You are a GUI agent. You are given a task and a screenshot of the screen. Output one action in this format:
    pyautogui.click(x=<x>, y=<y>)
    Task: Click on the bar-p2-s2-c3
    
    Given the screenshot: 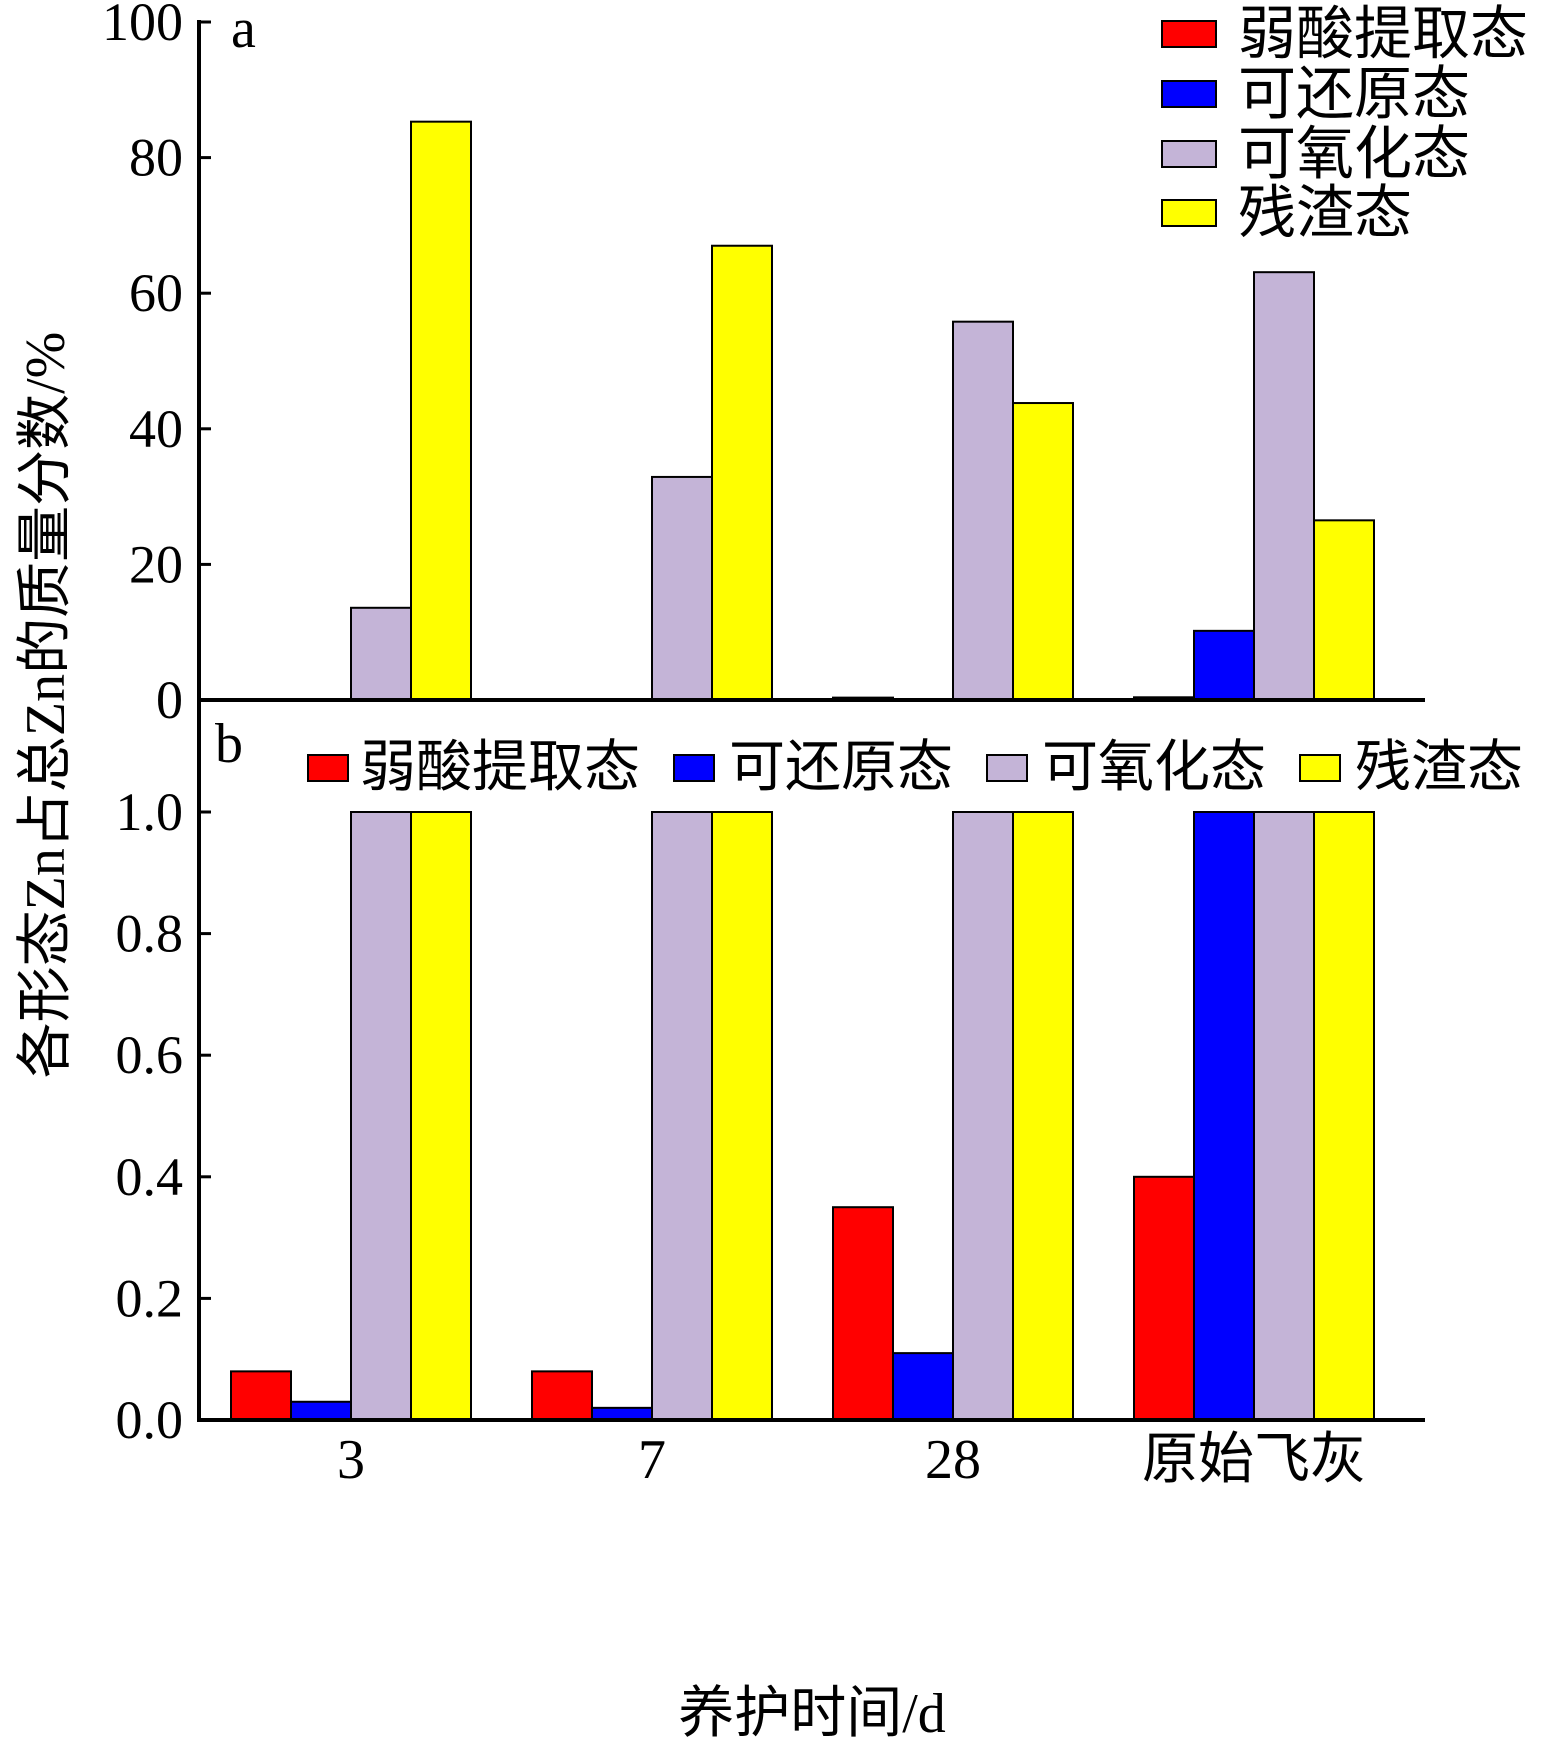 What is the action you would take?
    pyautogui.click(x=923, y=1386)
    